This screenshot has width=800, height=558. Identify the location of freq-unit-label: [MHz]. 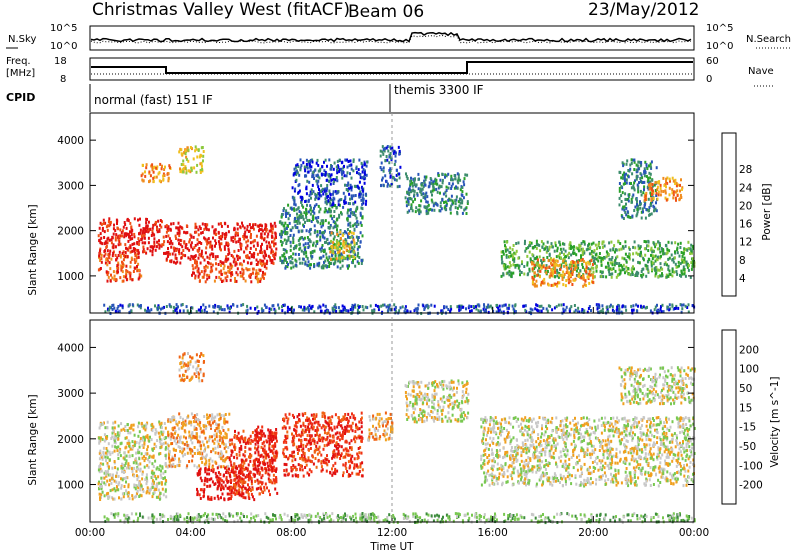
(20, 73).